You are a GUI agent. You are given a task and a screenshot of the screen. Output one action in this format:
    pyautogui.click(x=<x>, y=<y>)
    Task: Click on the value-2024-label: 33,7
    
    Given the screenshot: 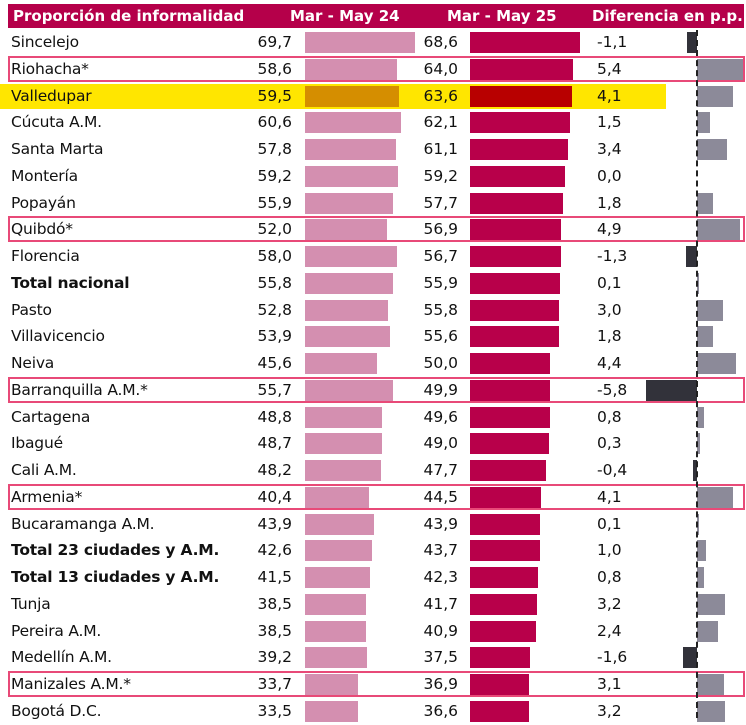 What is the action you would take?
    pyautogui.click(x=274, y=684)
    